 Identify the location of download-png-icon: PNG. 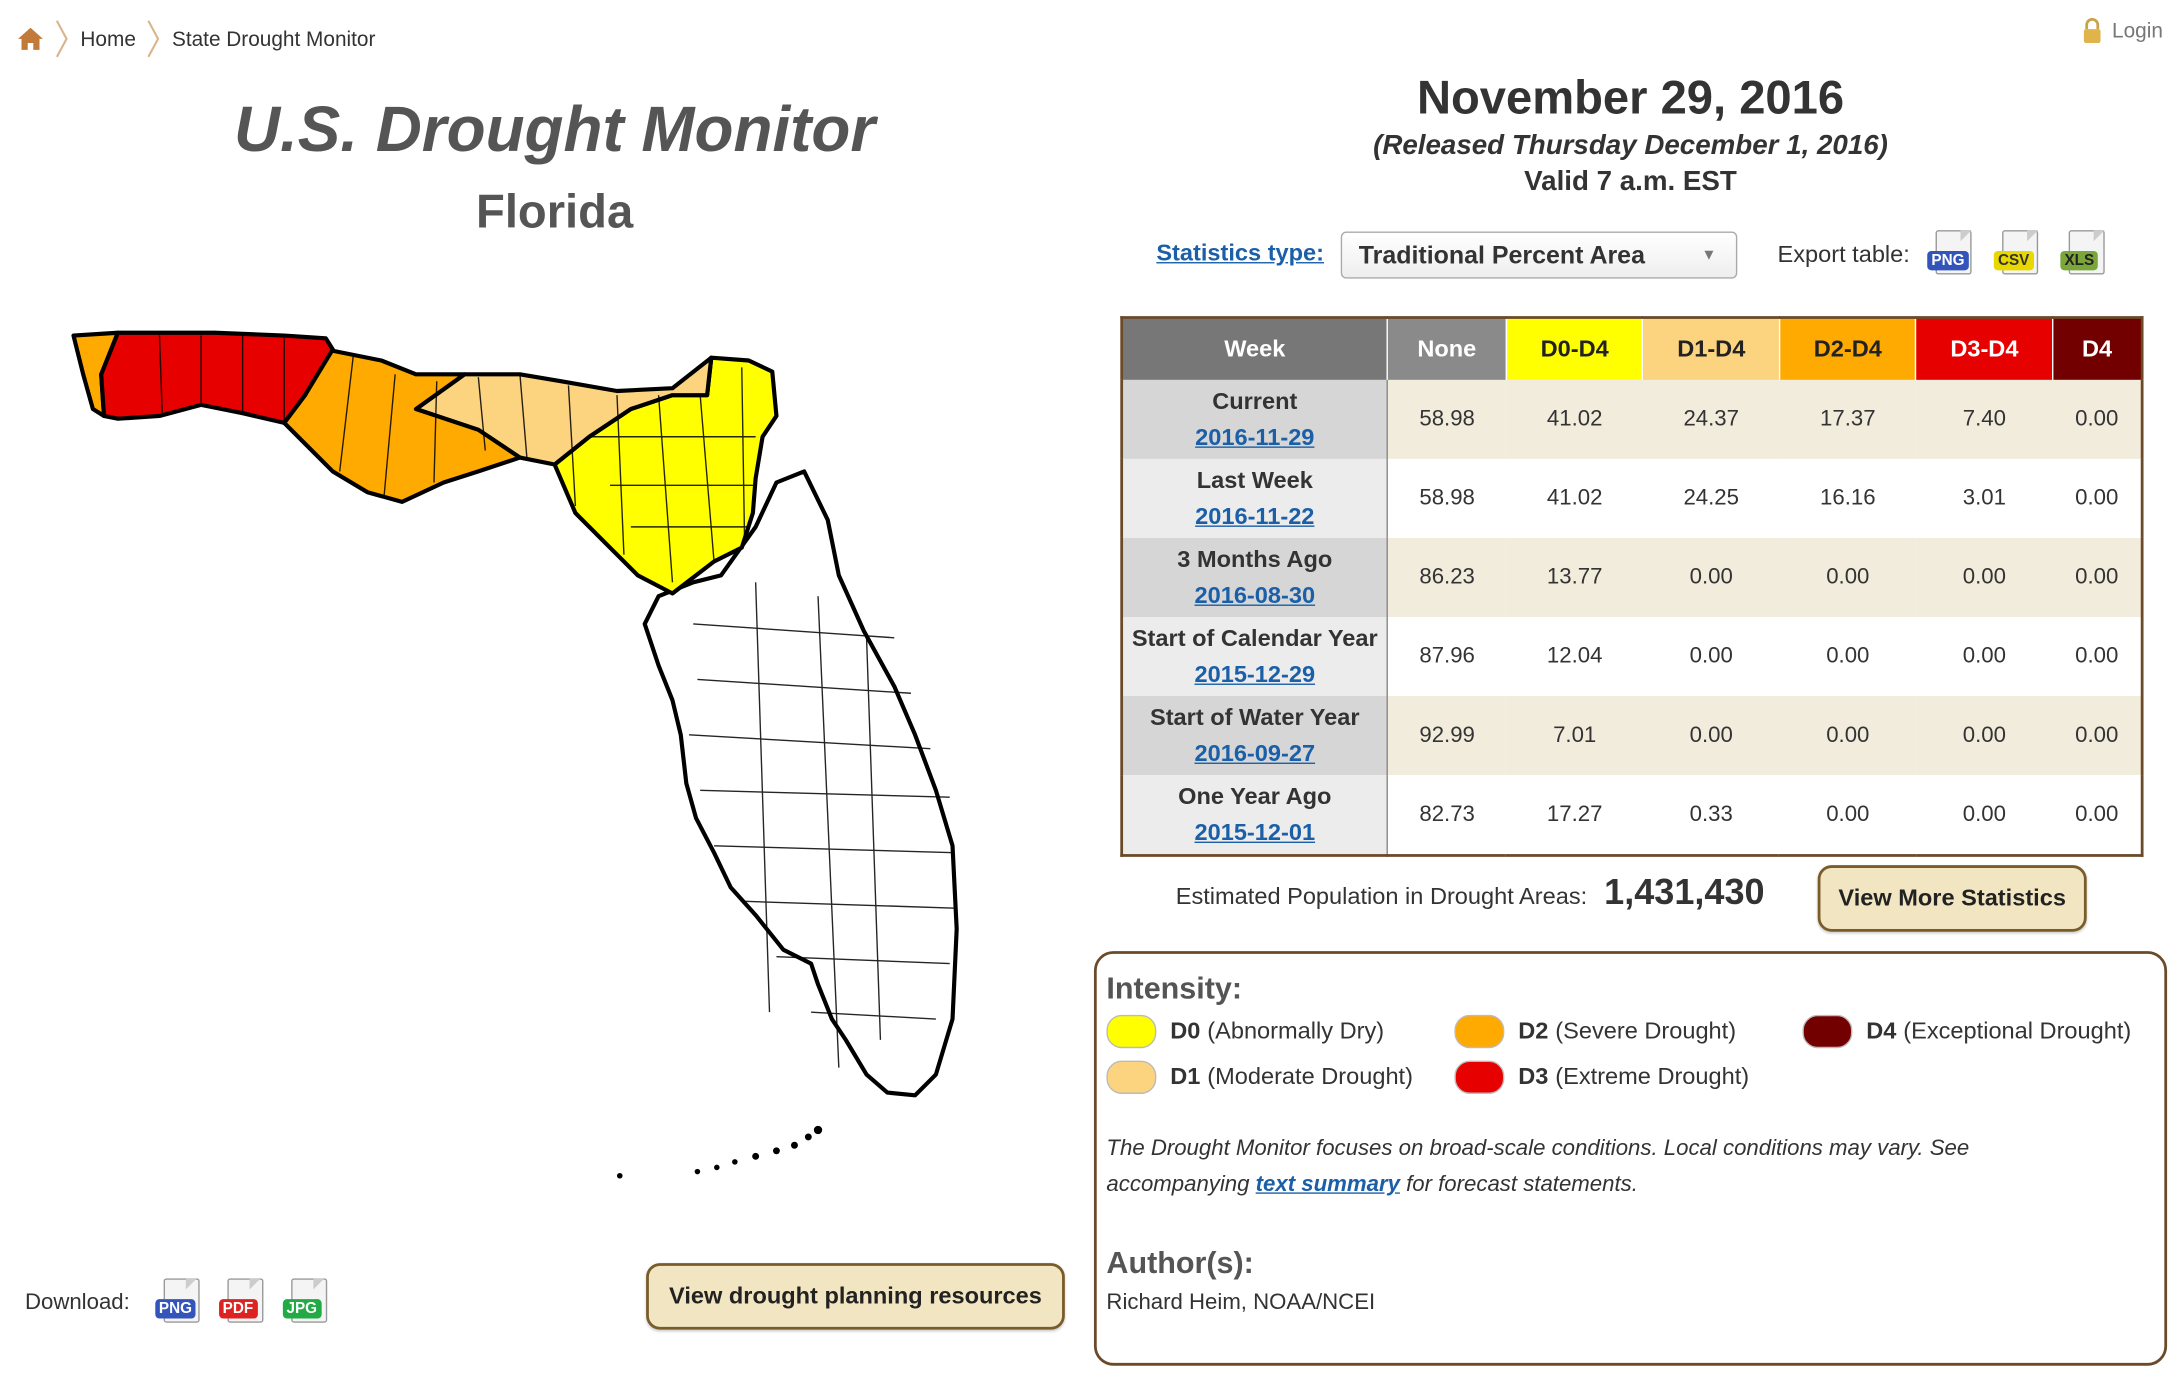
(179, 1303).